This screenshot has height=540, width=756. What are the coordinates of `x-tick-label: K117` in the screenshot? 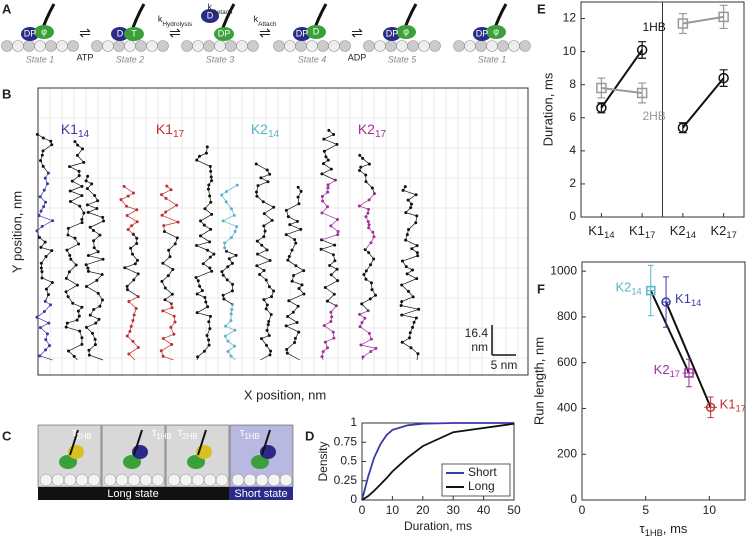 It's located at (642, 231).